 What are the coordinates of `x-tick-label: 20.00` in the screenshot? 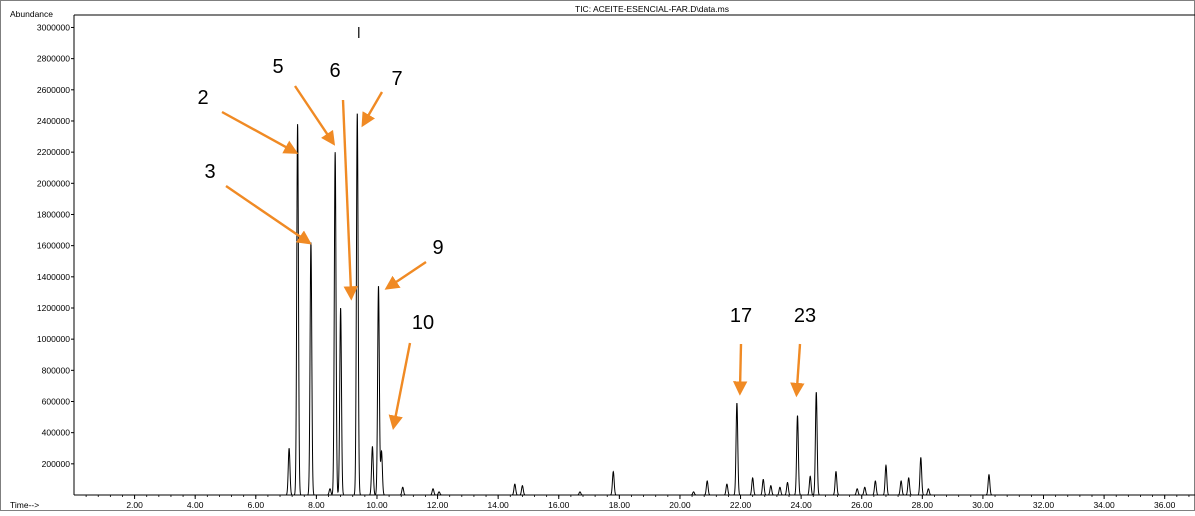 It's located at (680, 505).